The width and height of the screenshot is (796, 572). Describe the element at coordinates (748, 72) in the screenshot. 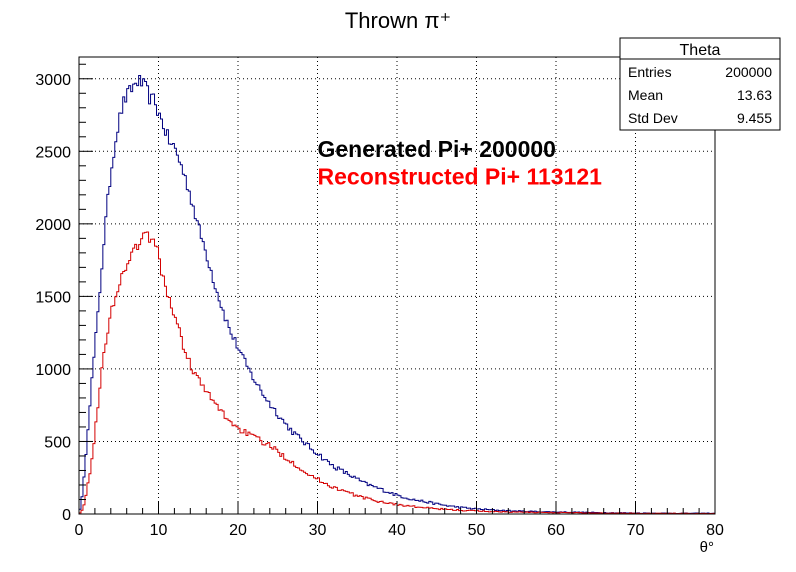

I see `stats-entries-value: 200000` at that location.